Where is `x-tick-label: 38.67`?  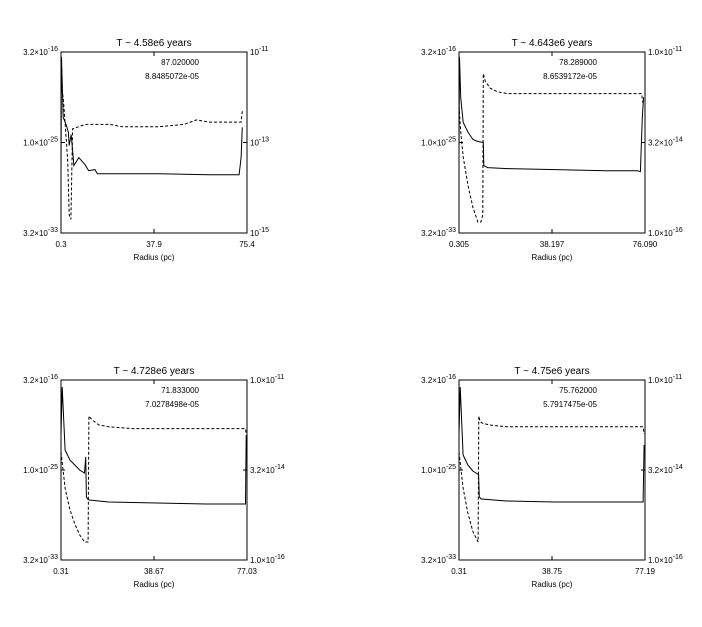
x-tick-label: 38.67 is located at coordinates (154, 571).